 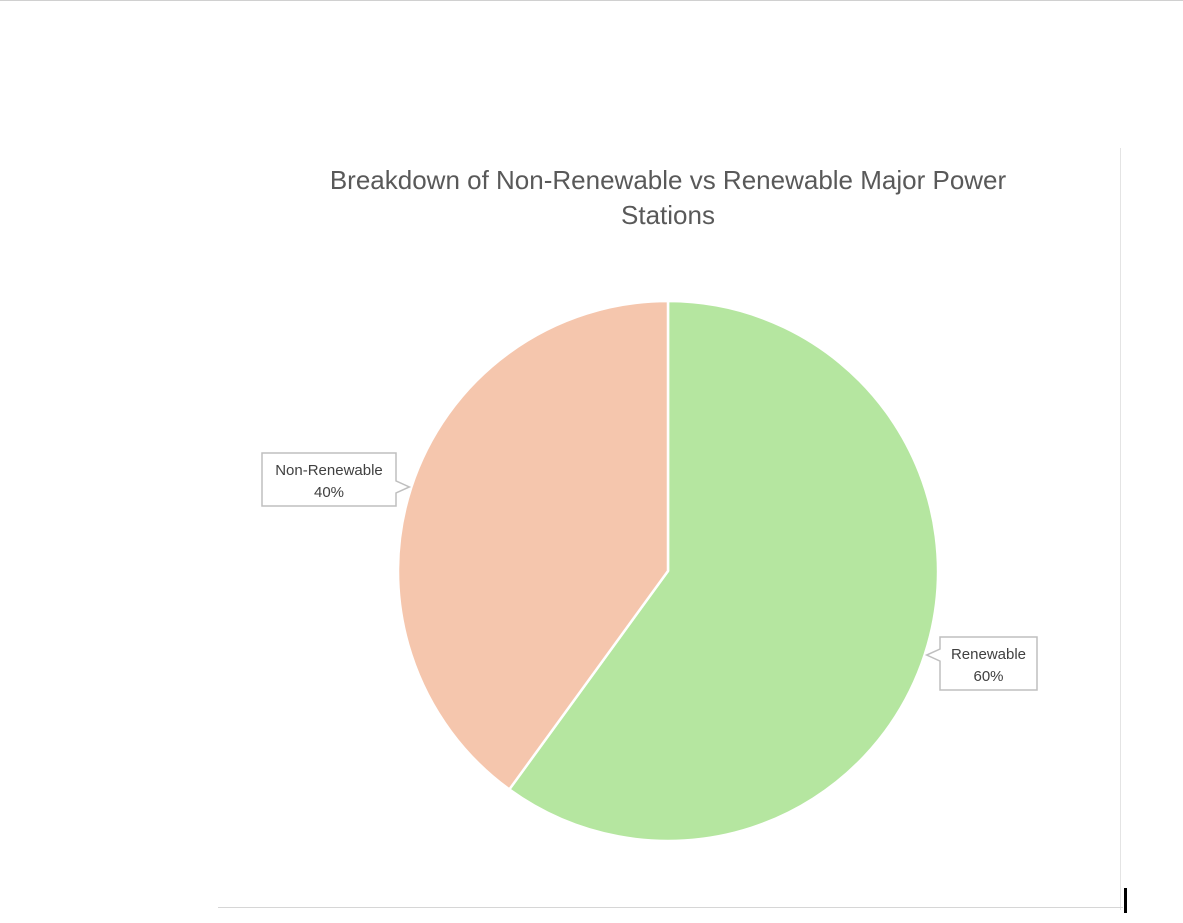 What do you see at coordinates (591, 0) in the screenshot?
I see `top-divider` at bounding box center [591, 0].